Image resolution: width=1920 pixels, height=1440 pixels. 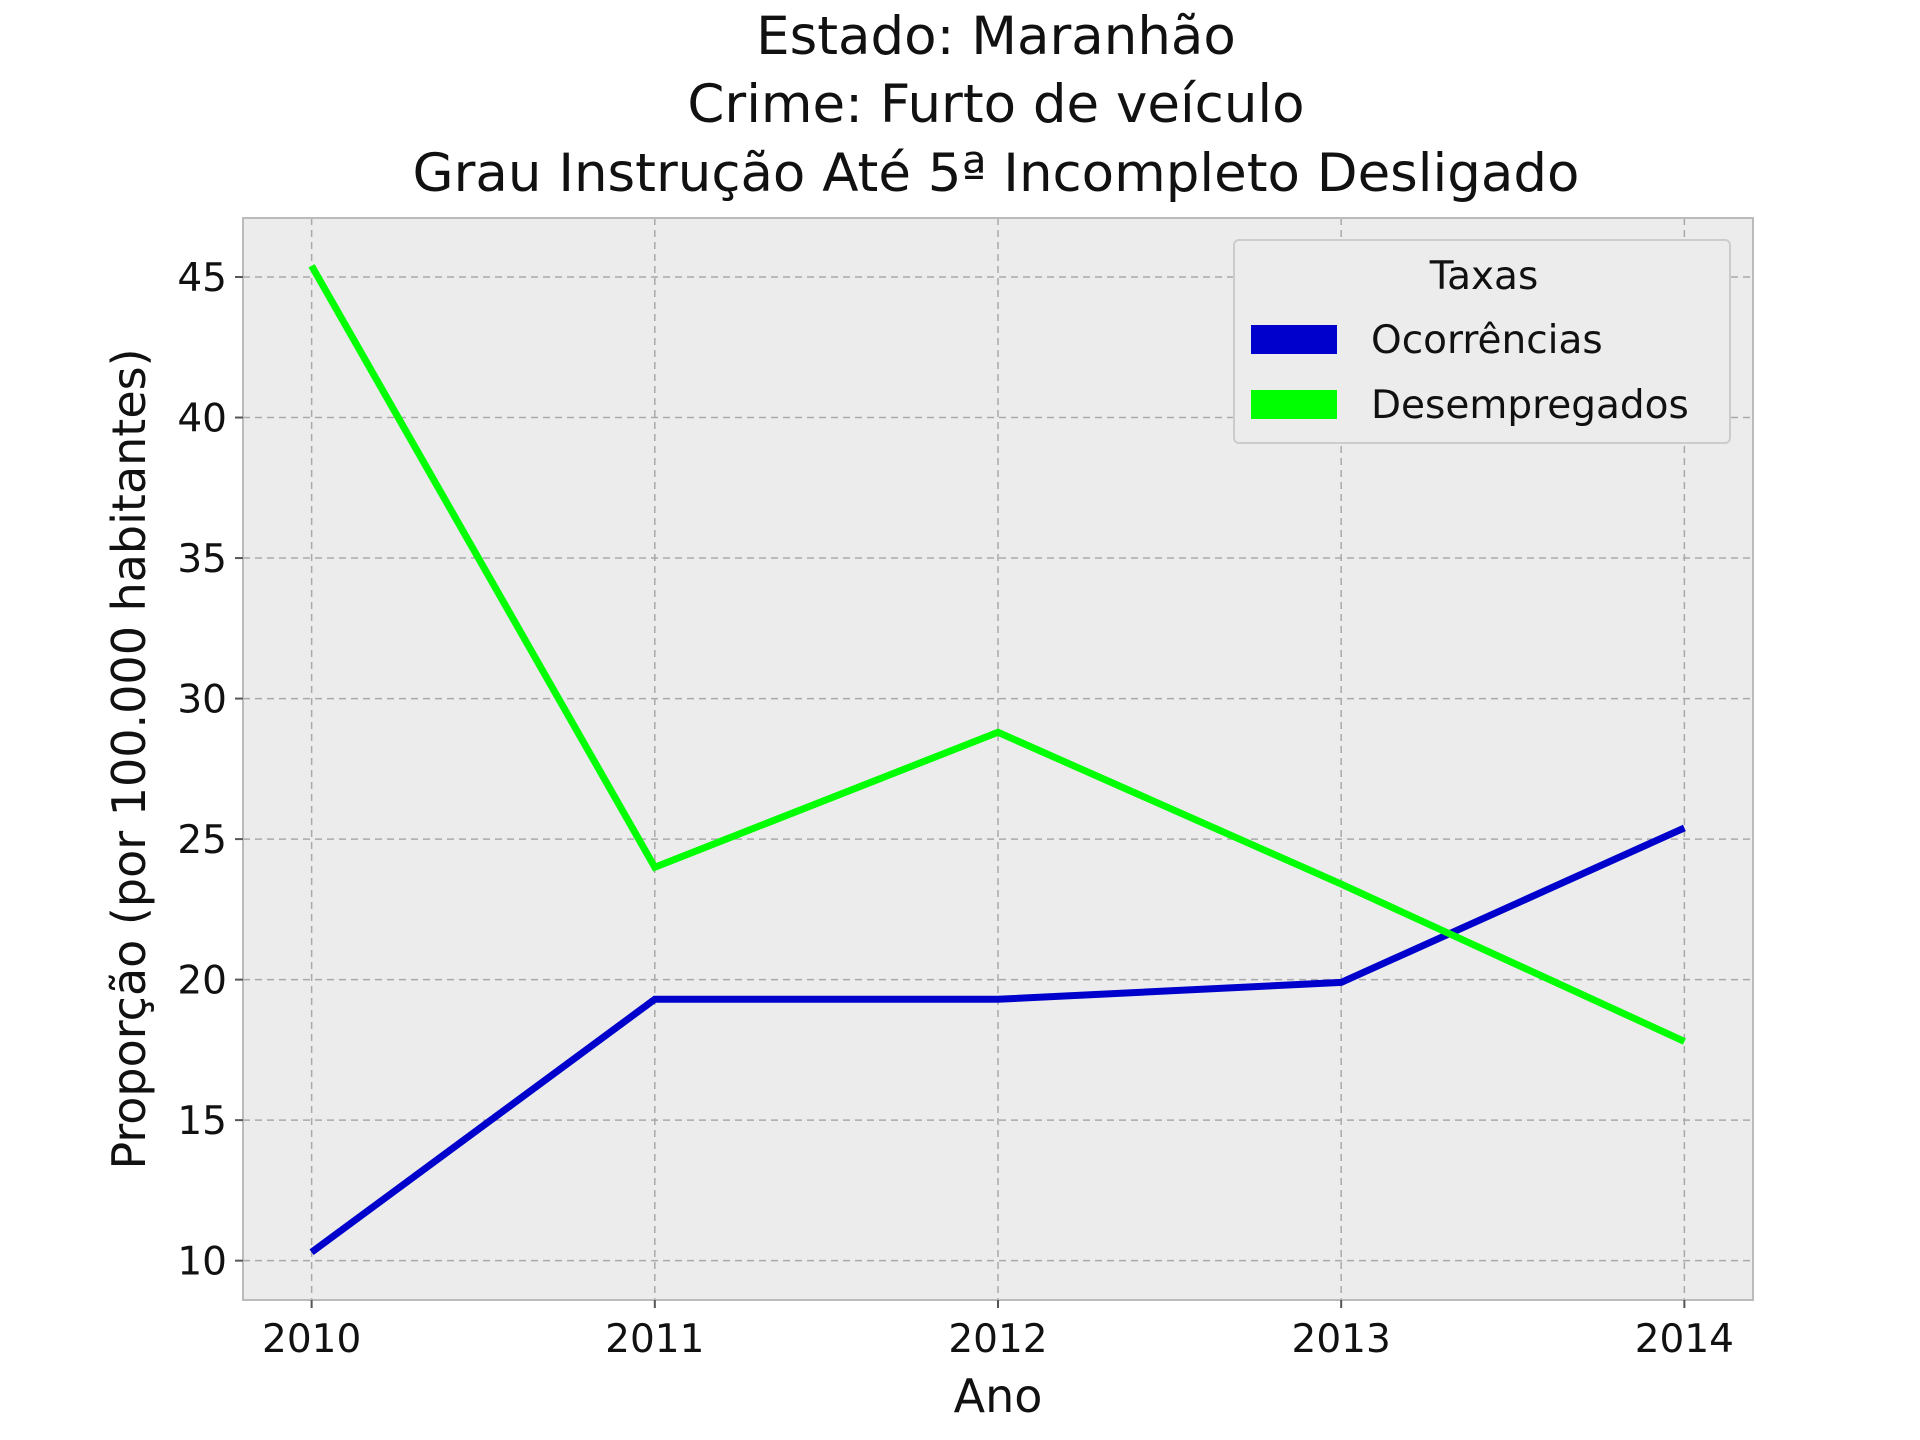 What do you see at coordinates (202, 419) in the screenshot?
I see `y-tick-label: 40` at bounding box center [202, 419].